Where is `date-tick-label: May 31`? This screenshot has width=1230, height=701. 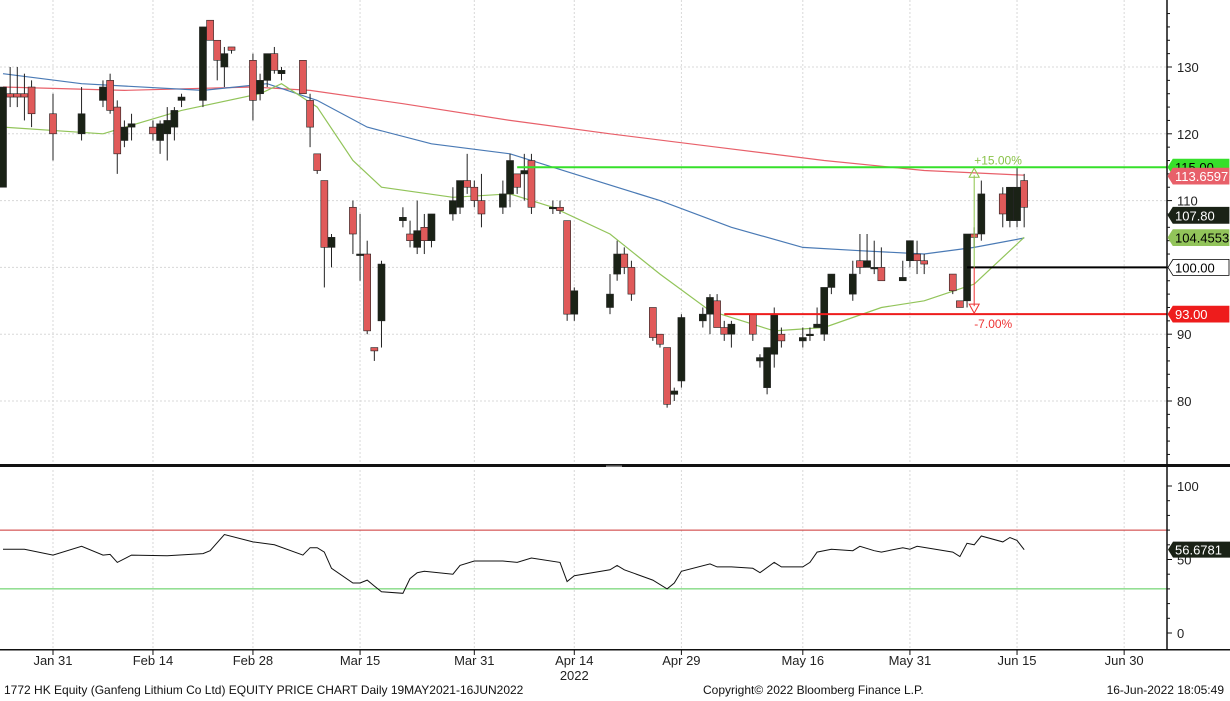
date-tick-label: May 31 is located at coordinates (910, 660).